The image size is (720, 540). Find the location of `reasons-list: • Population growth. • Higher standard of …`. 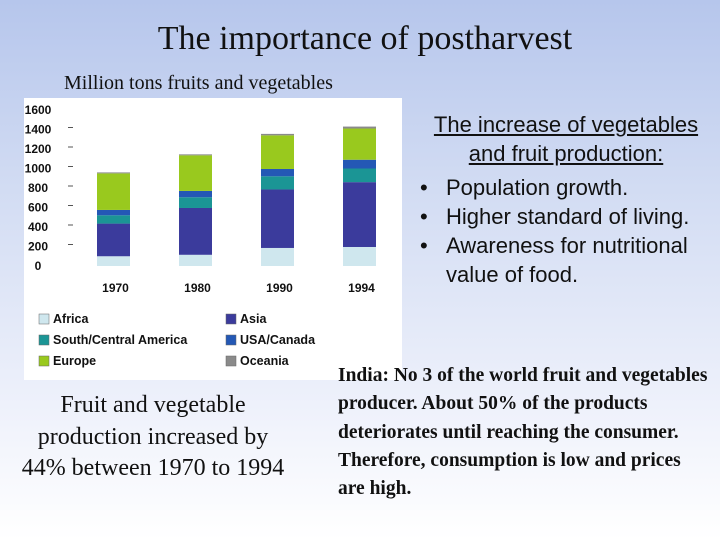

reasons-list: • Population growth. • Higher standard of … is located at coordinates (566, 231).